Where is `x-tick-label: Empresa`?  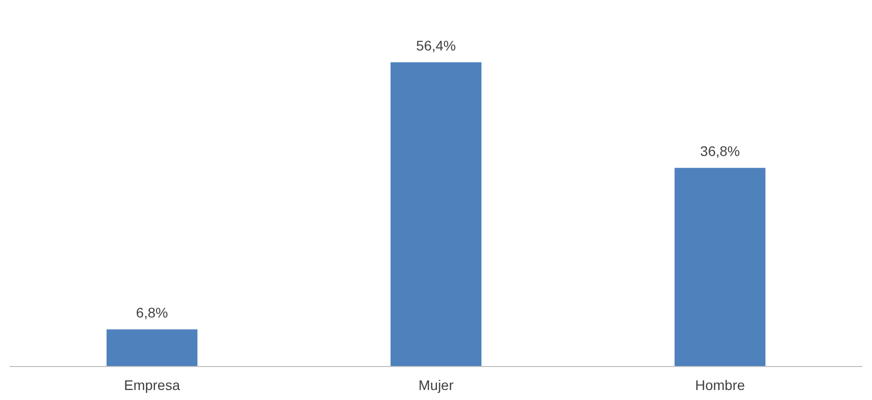 x-tick-label: Empresa is located at coordinates (152, 385).